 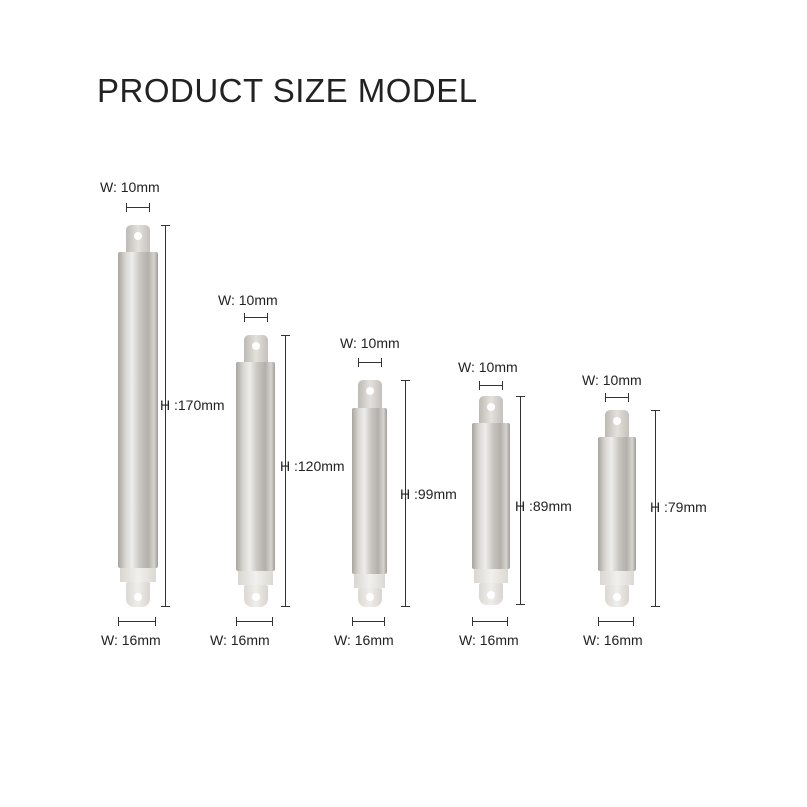 I want to click on height-label: H :120mm, so click(x=312, y=466).